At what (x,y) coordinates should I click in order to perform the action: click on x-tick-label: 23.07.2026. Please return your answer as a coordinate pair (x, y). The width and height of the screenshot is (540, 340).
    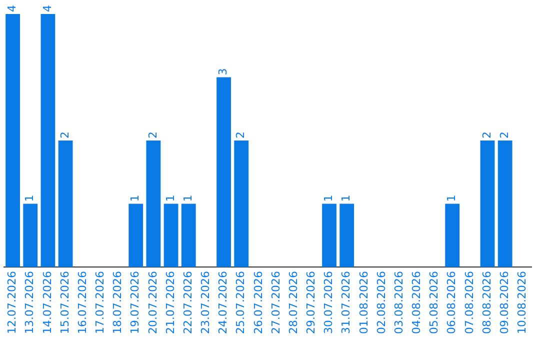
    Looking at the image, I should click on (205, 302).